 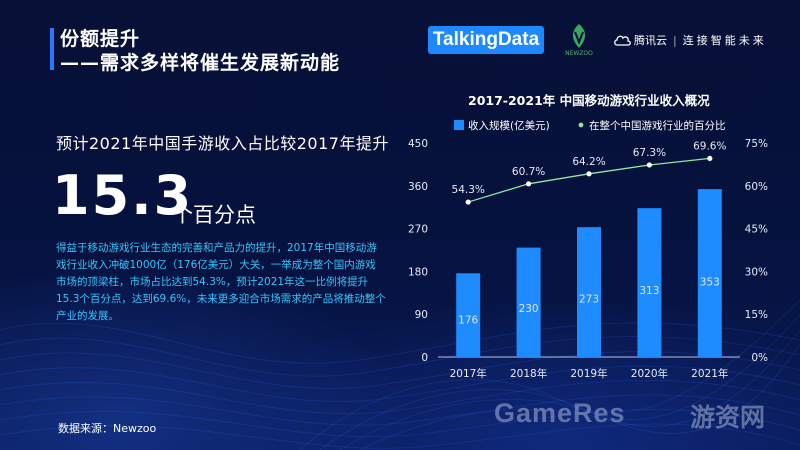 What do you see at coordinates (756, 187) in the screenshot?
I see `y-right-tick-label: 60%` at bounding box center [756, 187].